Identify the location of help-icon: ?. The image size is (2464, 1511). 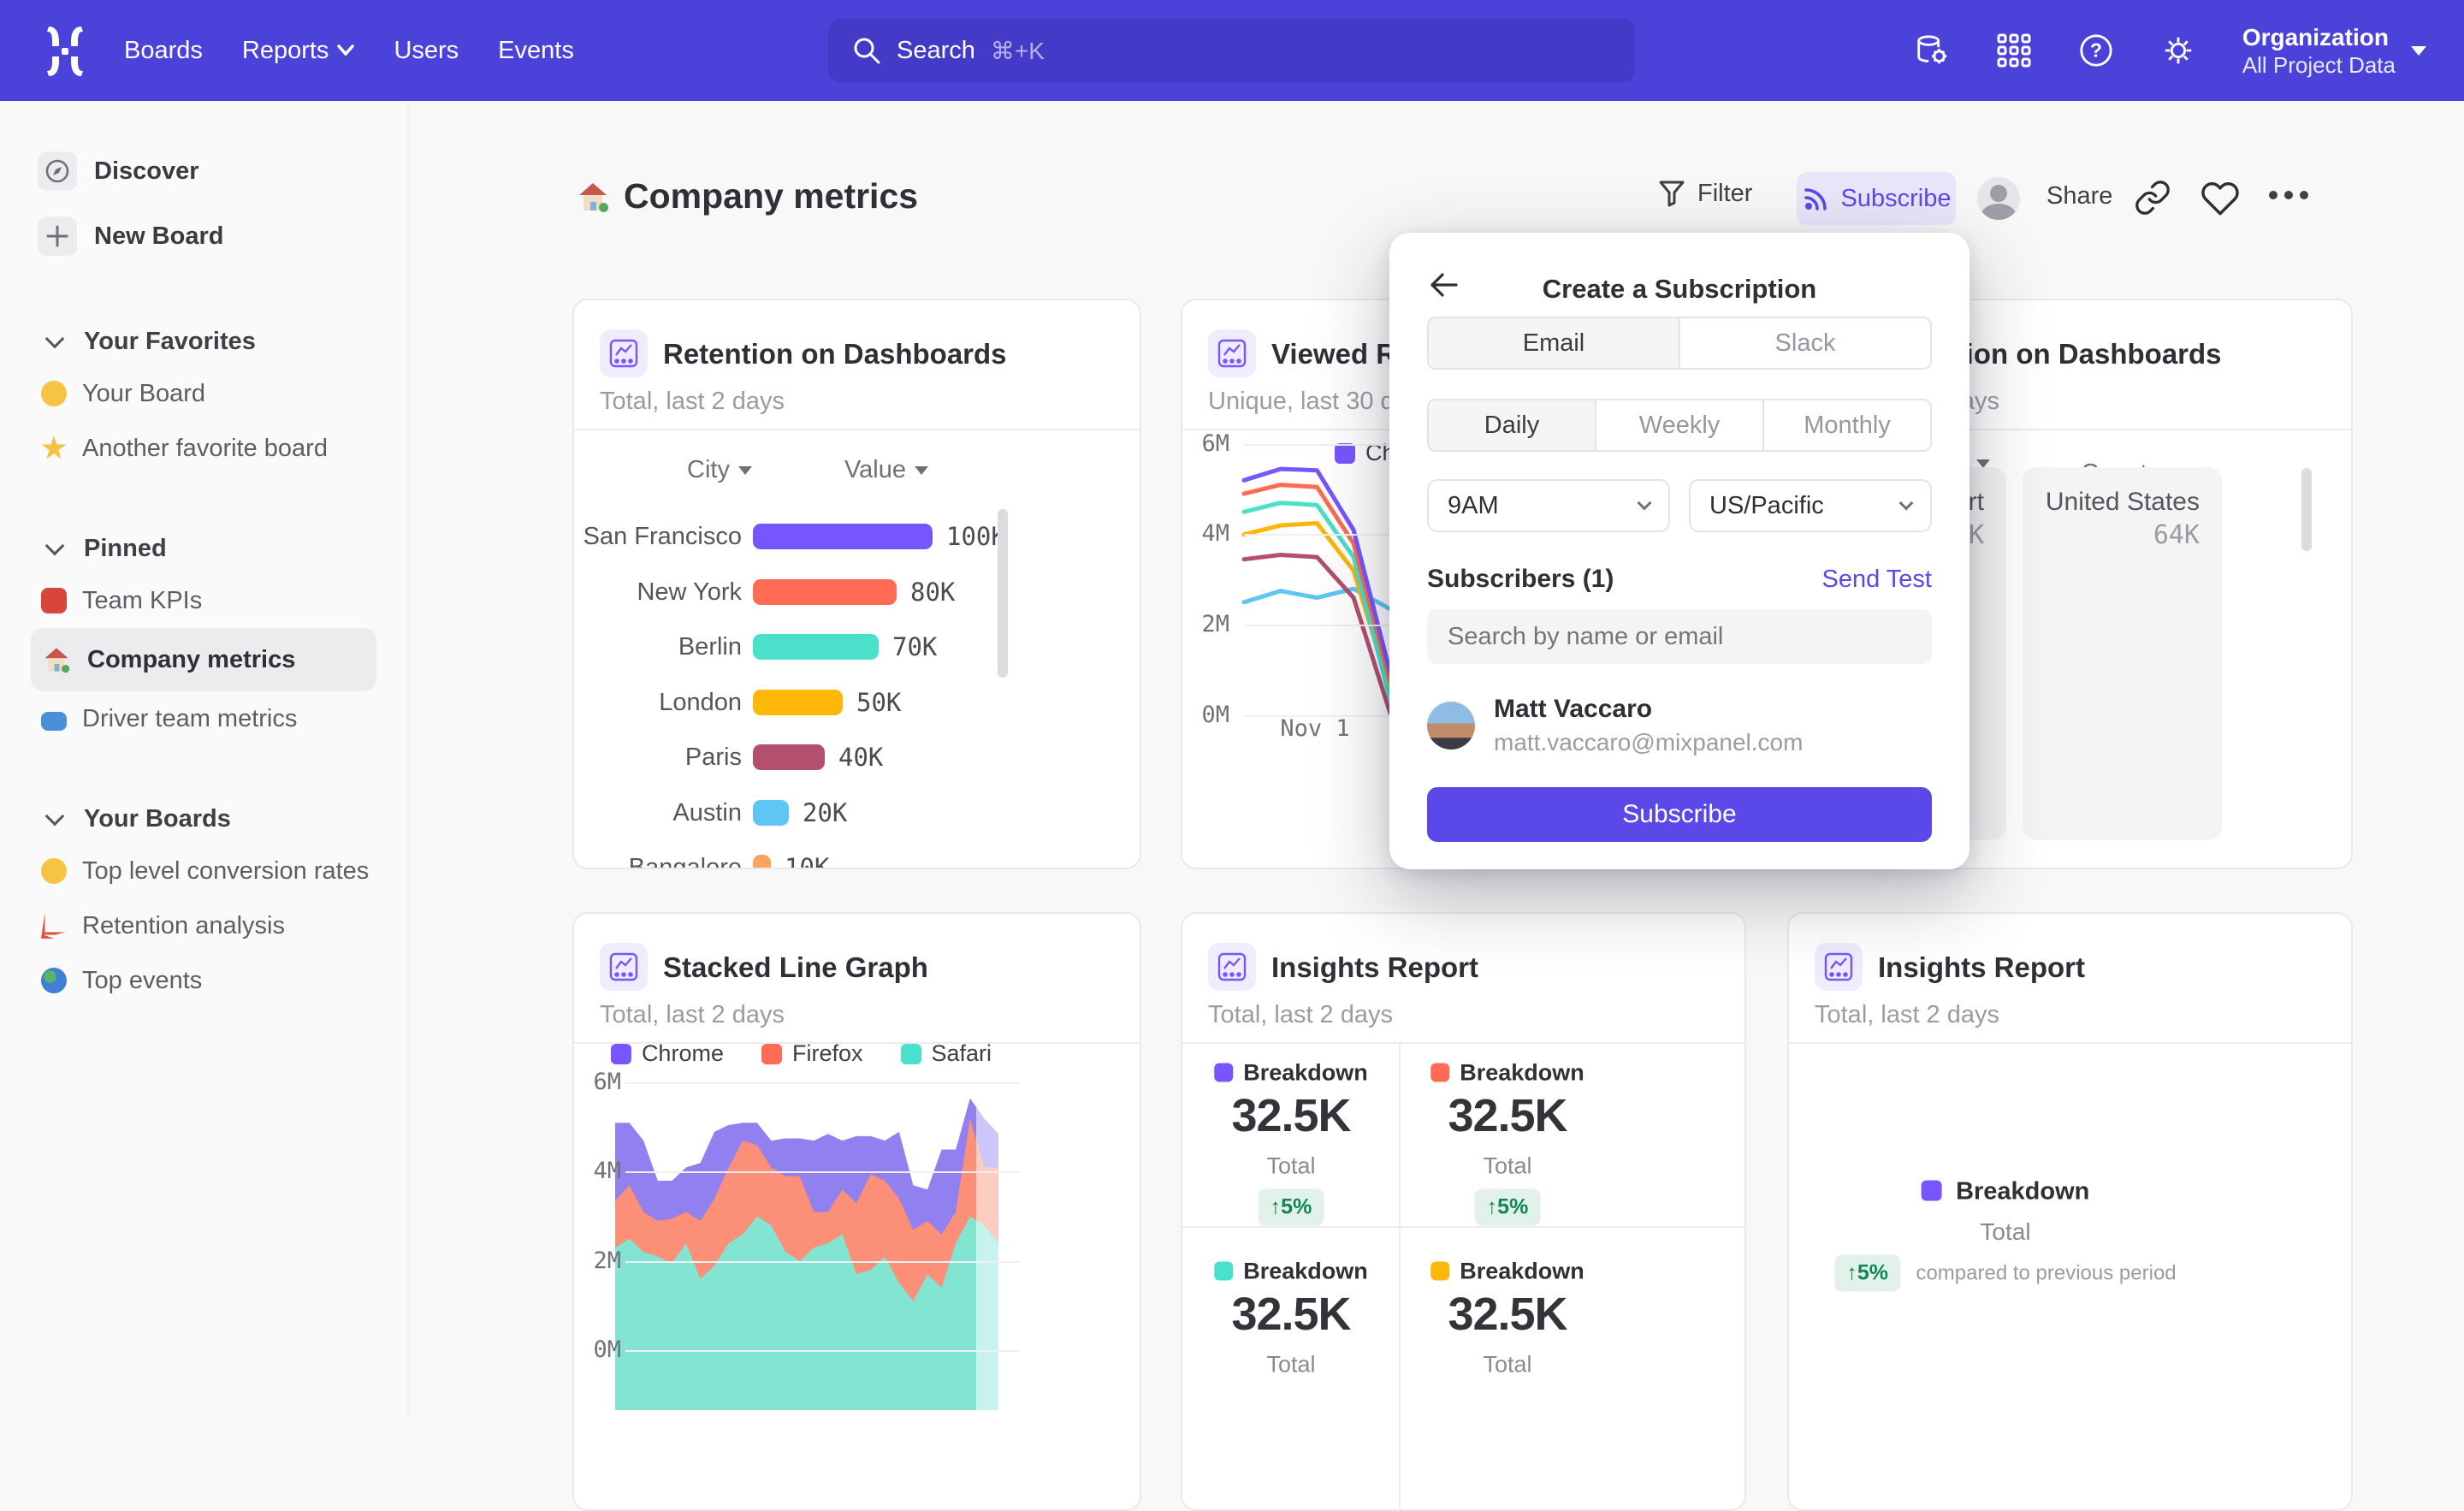
(2096, 50).